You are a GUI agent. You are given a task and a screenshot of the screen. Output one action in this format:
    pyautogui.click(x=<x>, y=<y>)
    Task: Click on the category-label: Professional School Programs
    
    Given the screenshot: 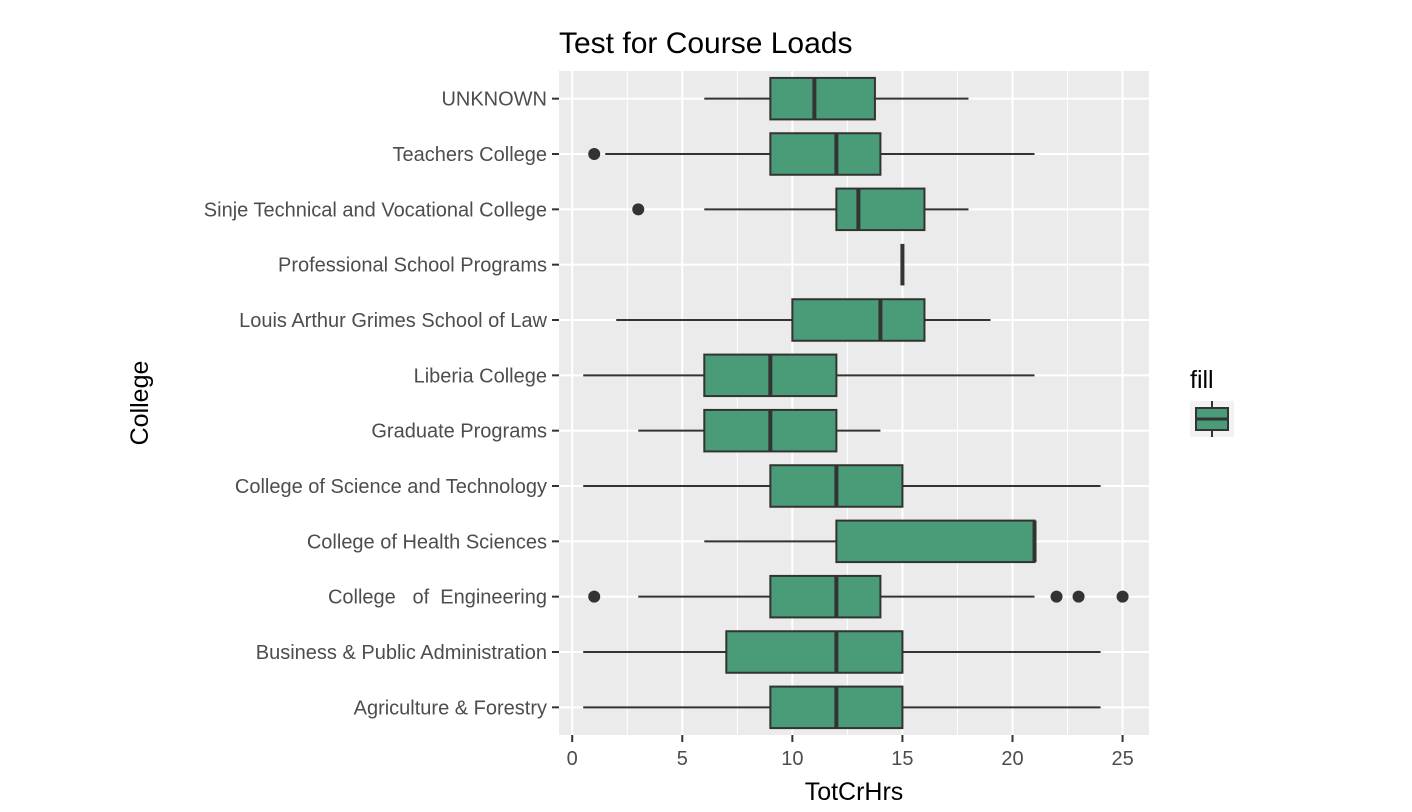 What is the action you would take?
    pyautogui.click(x=412, y=266)
    